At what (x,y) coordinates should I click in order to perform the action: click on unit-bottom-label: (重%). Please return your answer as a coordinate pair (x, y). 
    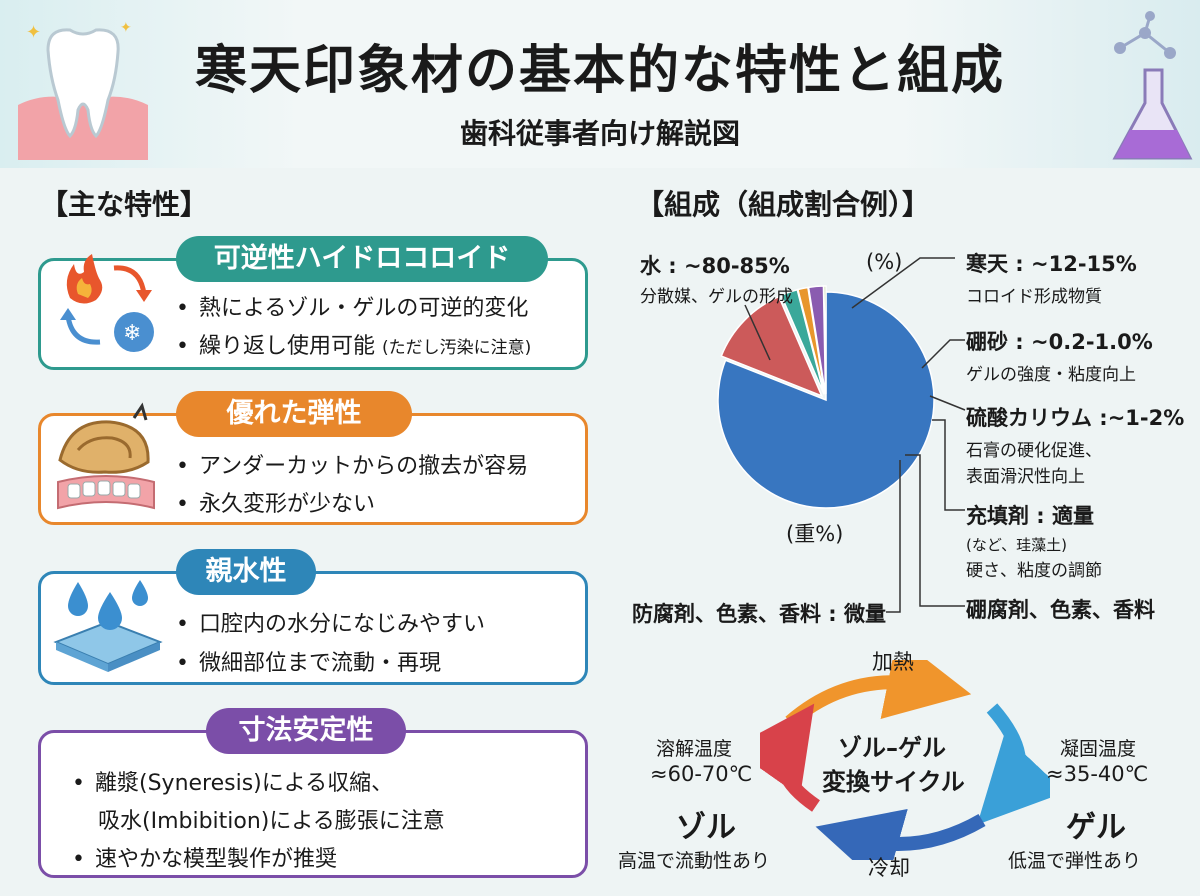
    Looking at the image, I should click on (815, 534).